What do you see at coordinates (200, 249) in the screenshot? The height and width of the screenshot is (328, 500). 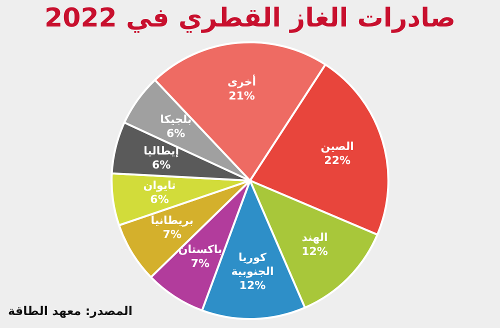 I see `slice-label: باكستان` at bounding box center [200, 249].